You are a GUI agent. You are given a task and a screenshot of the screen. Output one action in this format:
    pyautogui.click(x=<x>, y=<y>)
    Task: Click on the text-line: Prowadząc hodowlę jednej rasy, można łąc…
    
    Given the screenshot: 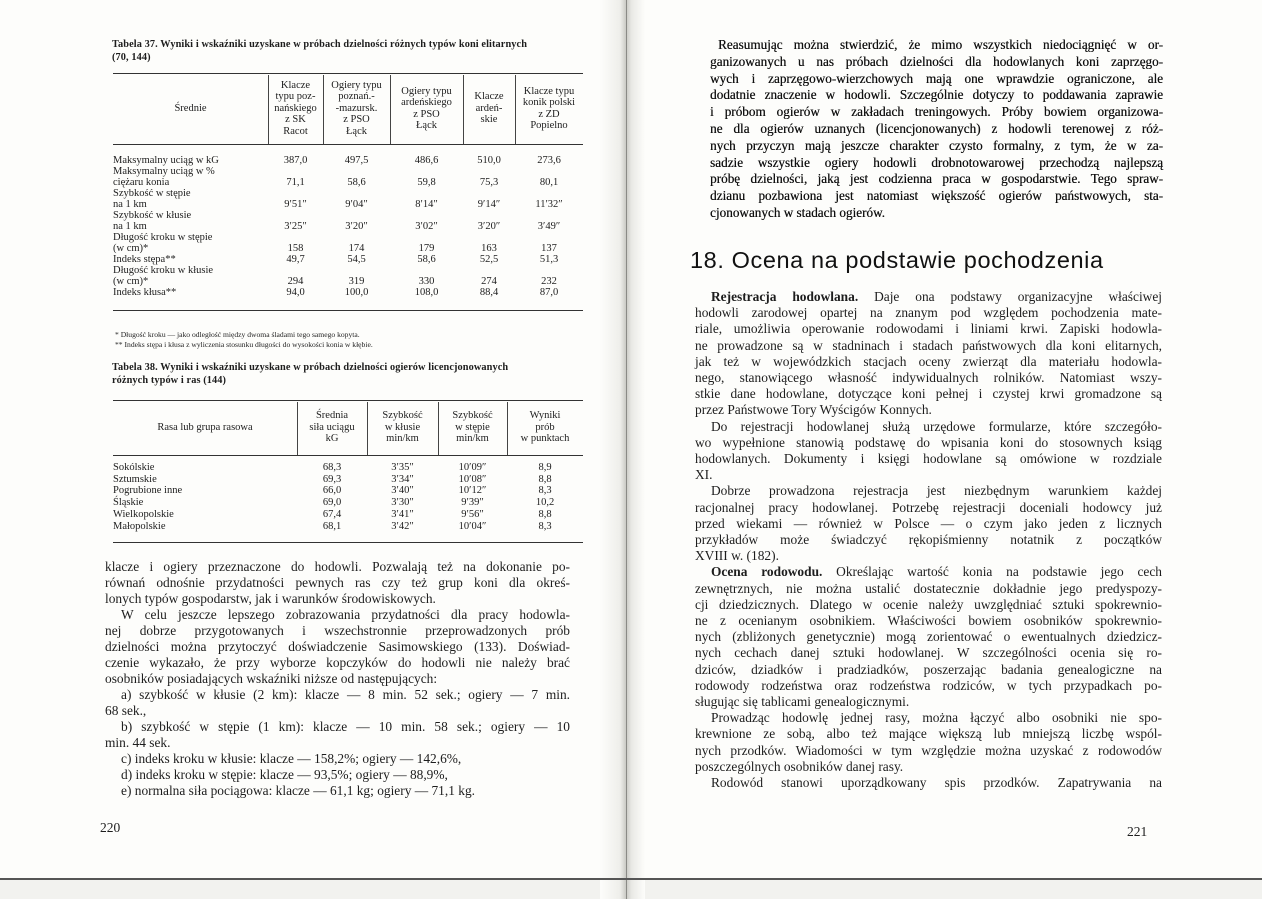 What is the action you would take?
    pyautogui.click(x=936, y=718)
    